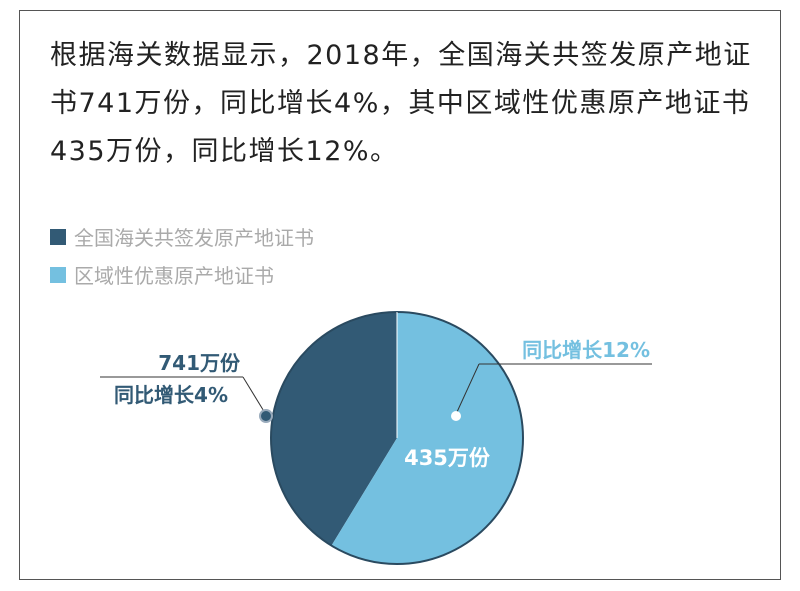  I want to click on legend-item-total: 全国海关共签发原产地证书, so click(182, 236).